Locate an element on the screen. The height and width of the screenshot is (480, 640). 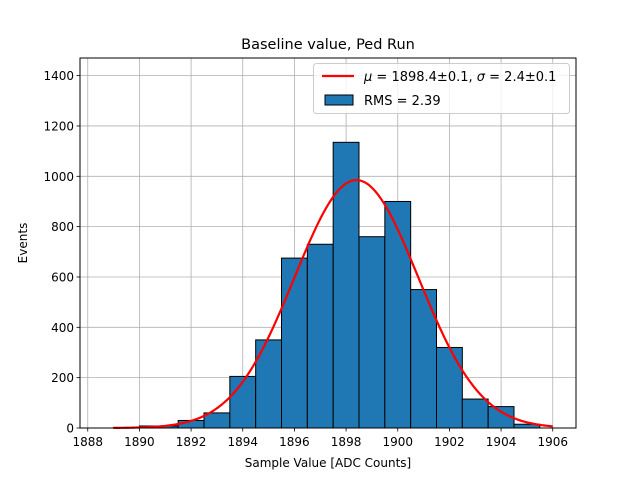
legend: μ = 1898.4±0.1, σ = 2.4±0.1 RMS = 2.39 is located at coordinates (441, 88).